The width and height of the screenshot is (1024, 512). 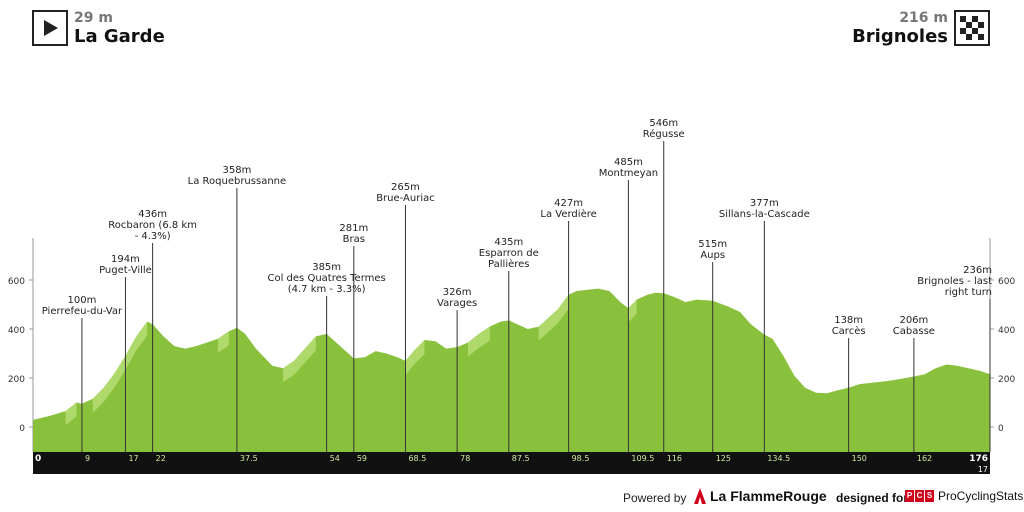 I want to click on checkered-flag-icon, so click(x=972, y=28).